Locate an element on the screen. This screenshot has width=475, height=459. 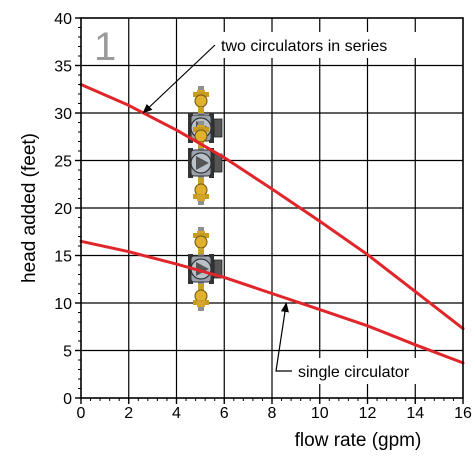
x-tick-label: 10 is located at coordinates (320, 413).